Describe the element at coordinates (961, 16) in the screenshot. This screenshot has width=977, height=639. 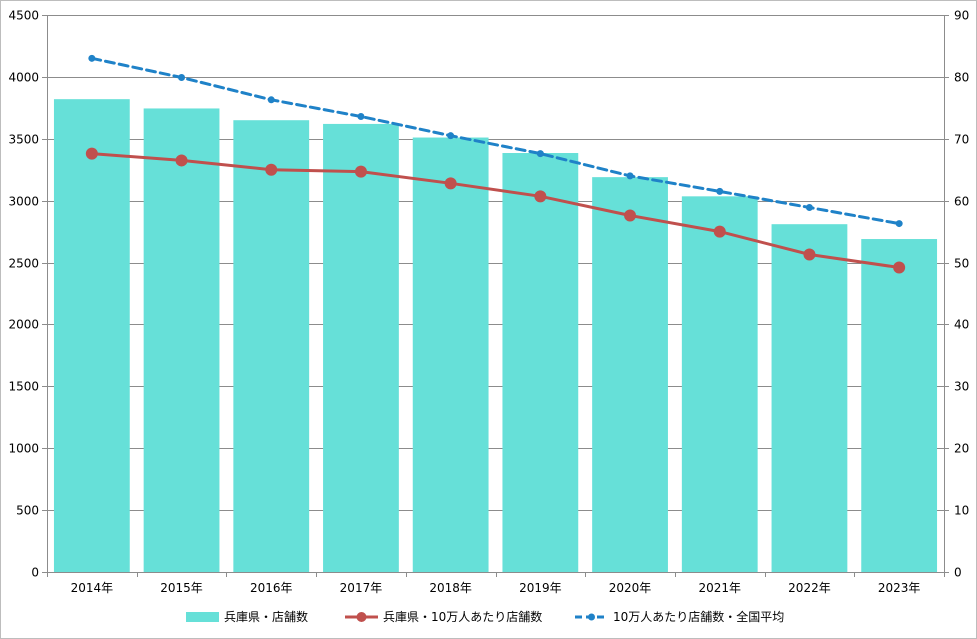
I see `right-axis-tick-label: 90` at that location.